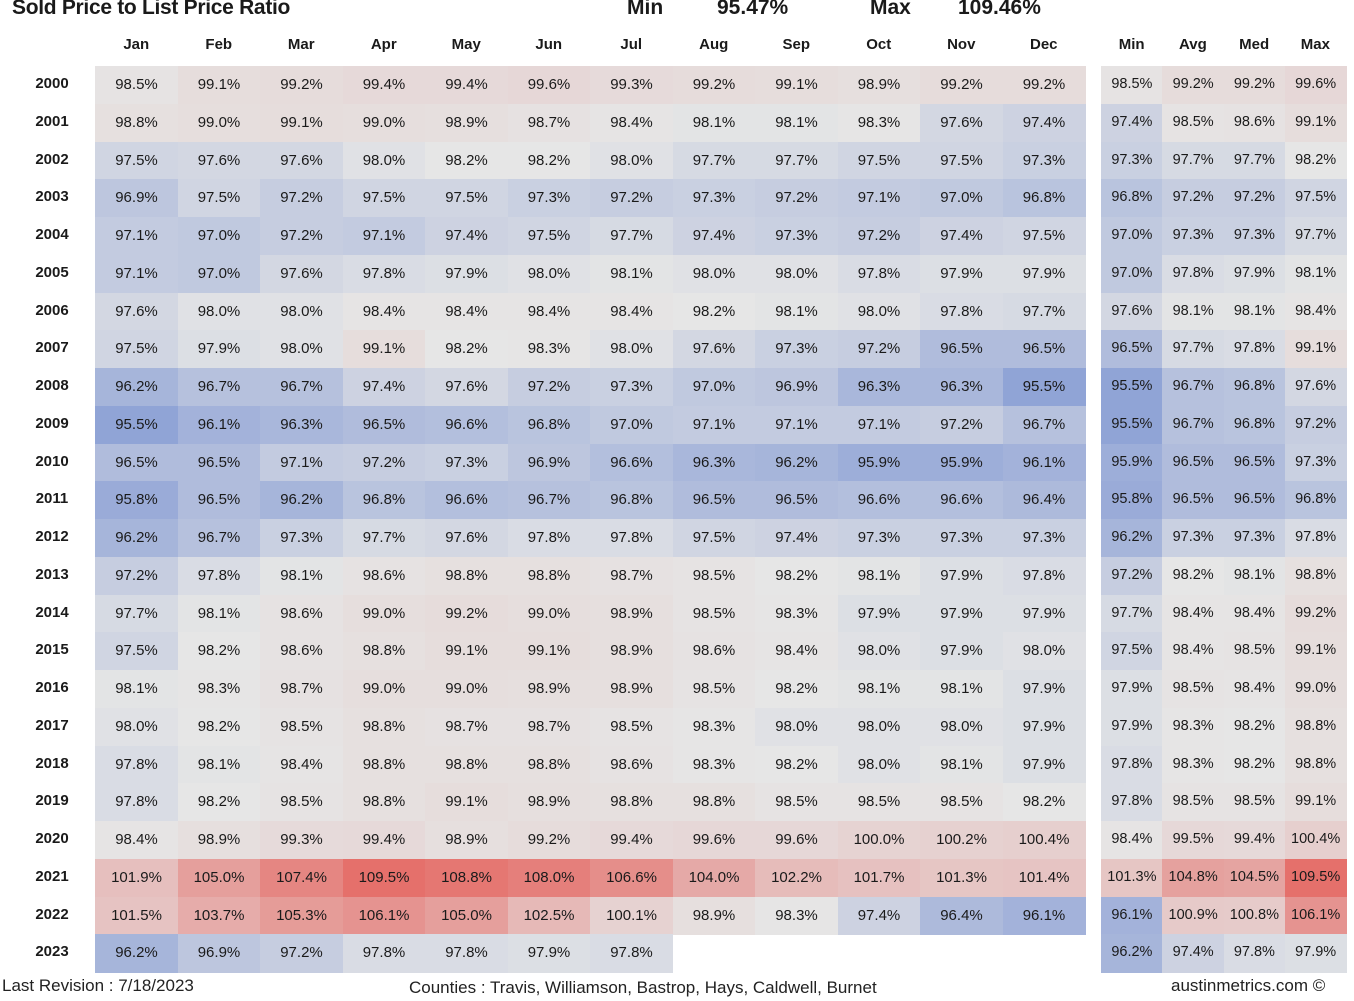 Image resolution: width=1354 pixels, height=1001 pixels. Describe the element at coordinates (466, 500) in the screenshot. I see `cell-value: 96.6%` at that location.